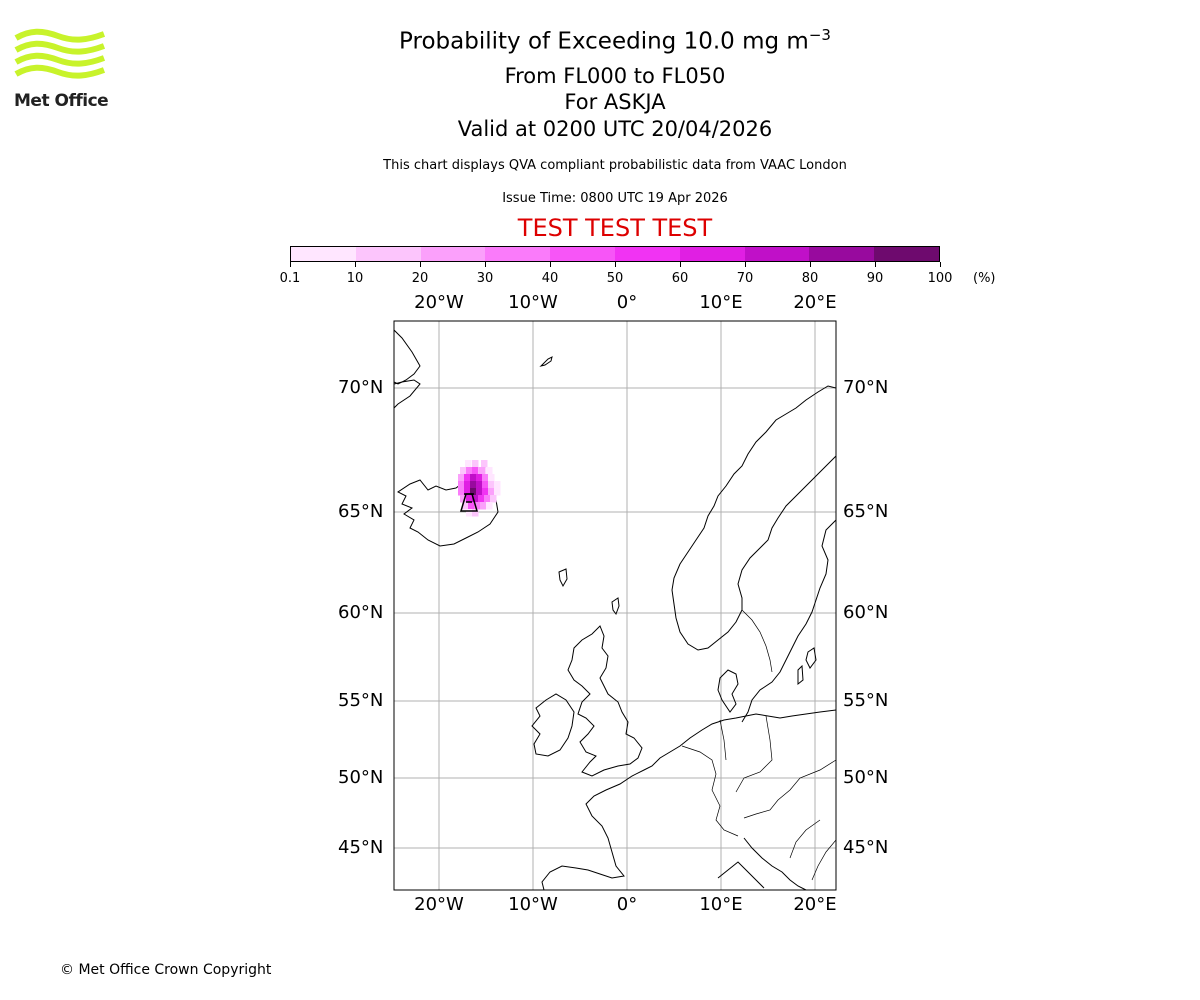  Describe the element at coordinates (627, 302) in the screenshot. I see `longitude-label-top: 0°` at that location.